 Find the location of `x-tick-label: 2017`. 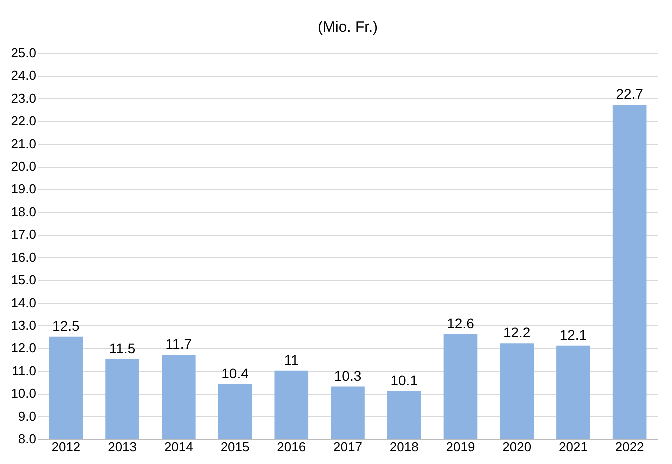

x-tick-label: 2017 is located at coordinates (348, 447).